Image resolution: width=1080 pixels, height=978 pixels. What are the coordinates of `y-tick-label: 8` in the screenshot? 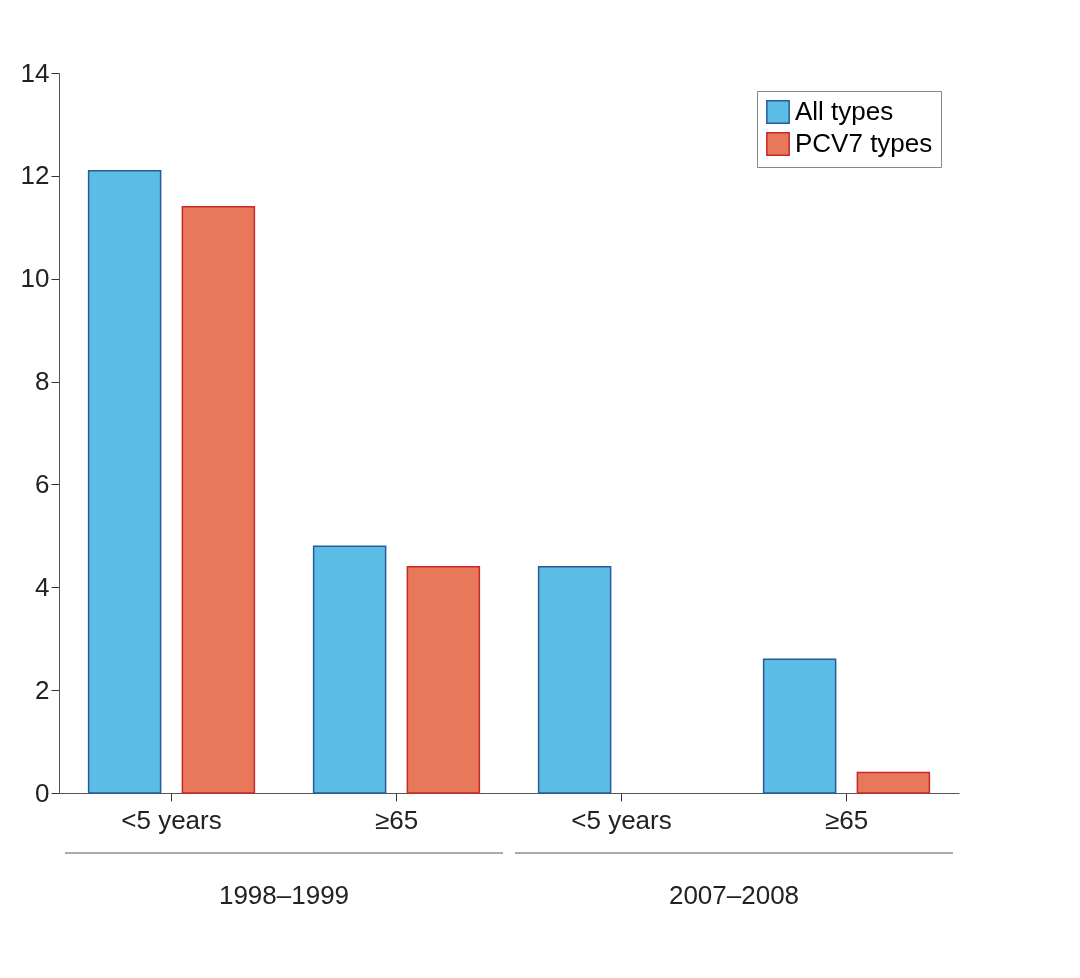 It's located at (42, 381).